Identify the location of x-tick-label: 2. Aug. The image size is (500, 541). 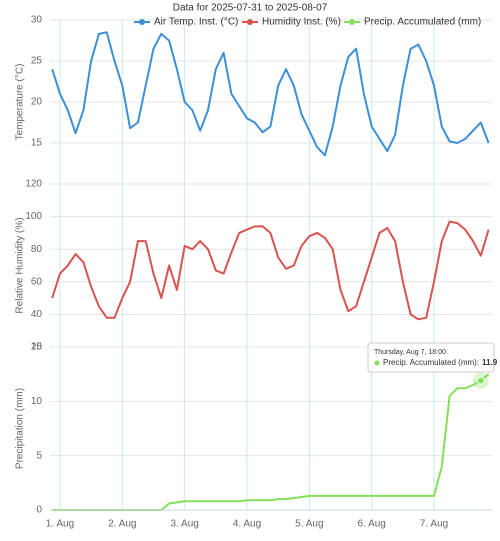
(122, 524).